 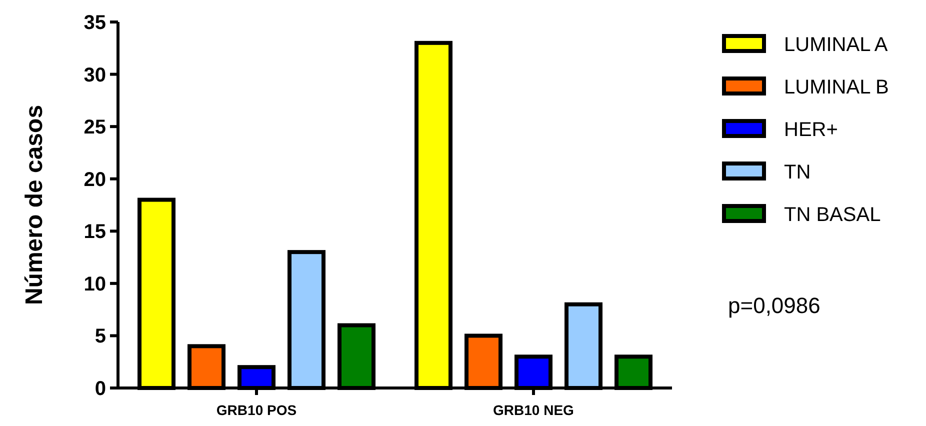 I want to click on legend-label: LUMINAL A, so click(x=836, y=45).